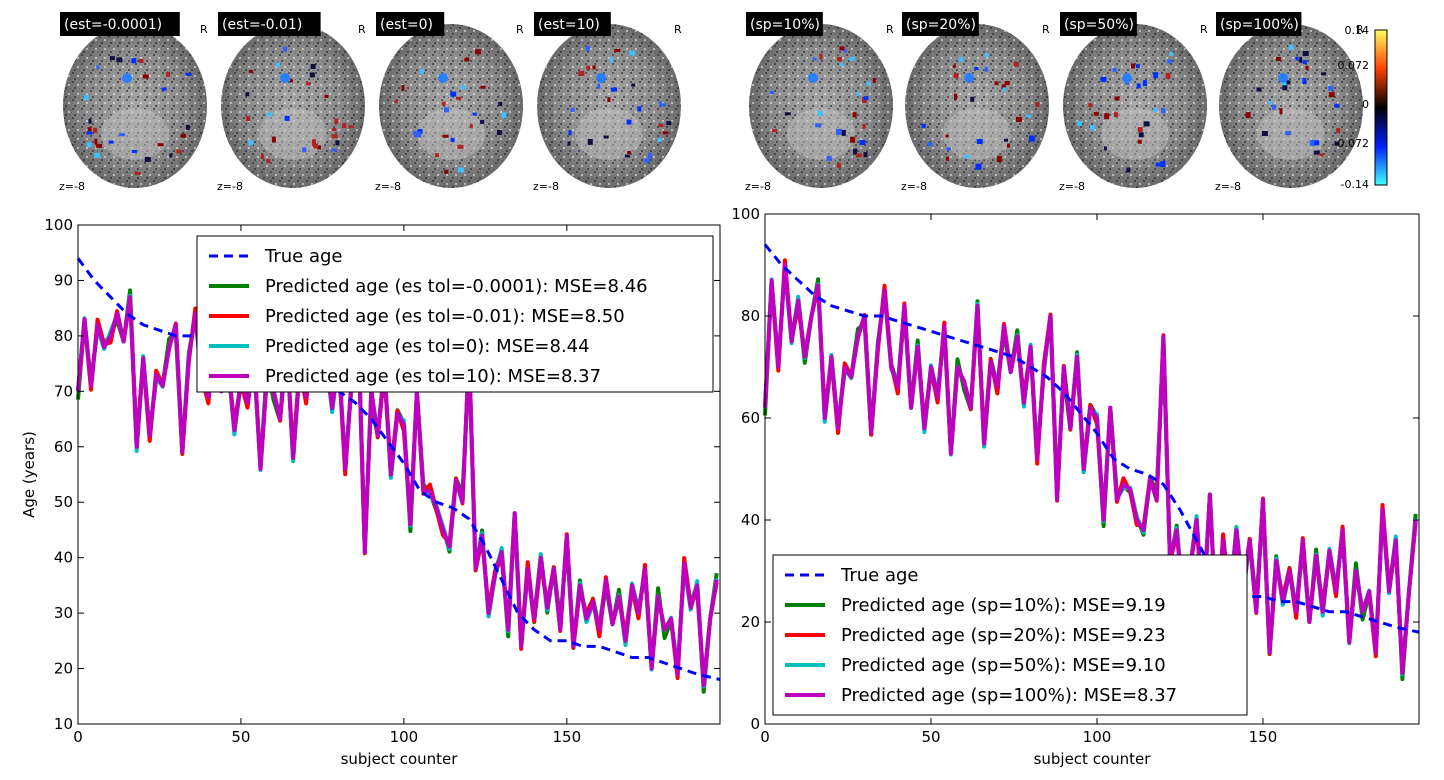  What do you see at coordinates (63, 558) in the screenshot?
I see `y-tick-label: 40` at bounding box center [63, 558].